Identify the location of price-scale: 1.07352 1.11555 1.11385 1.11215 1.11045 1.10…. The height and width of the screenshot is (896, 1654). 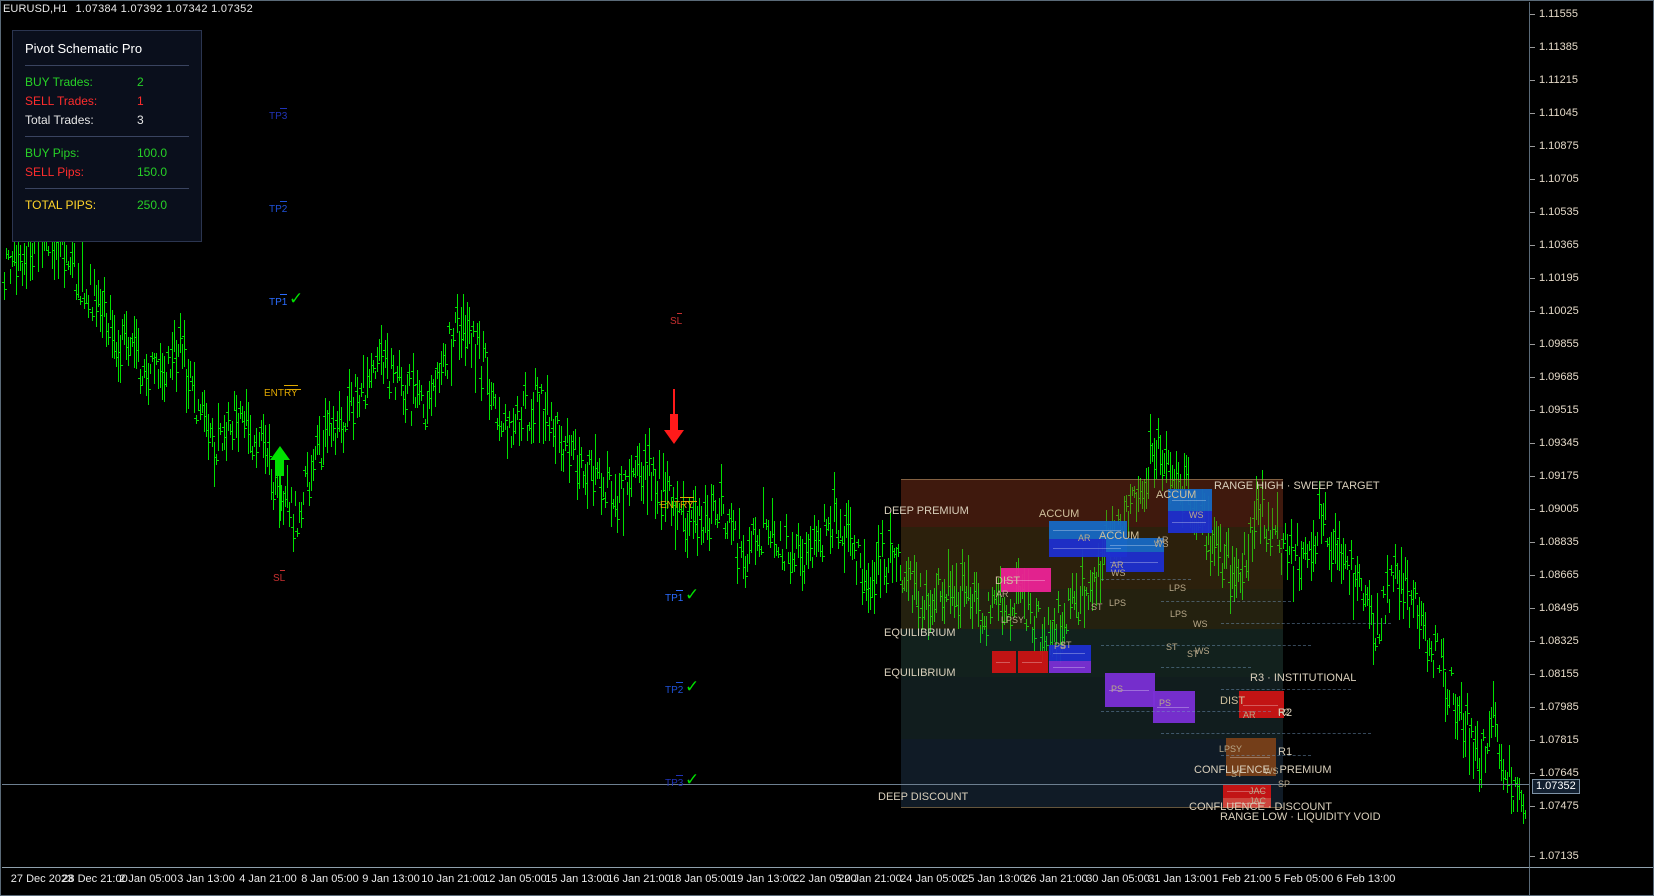
(1591, 434).